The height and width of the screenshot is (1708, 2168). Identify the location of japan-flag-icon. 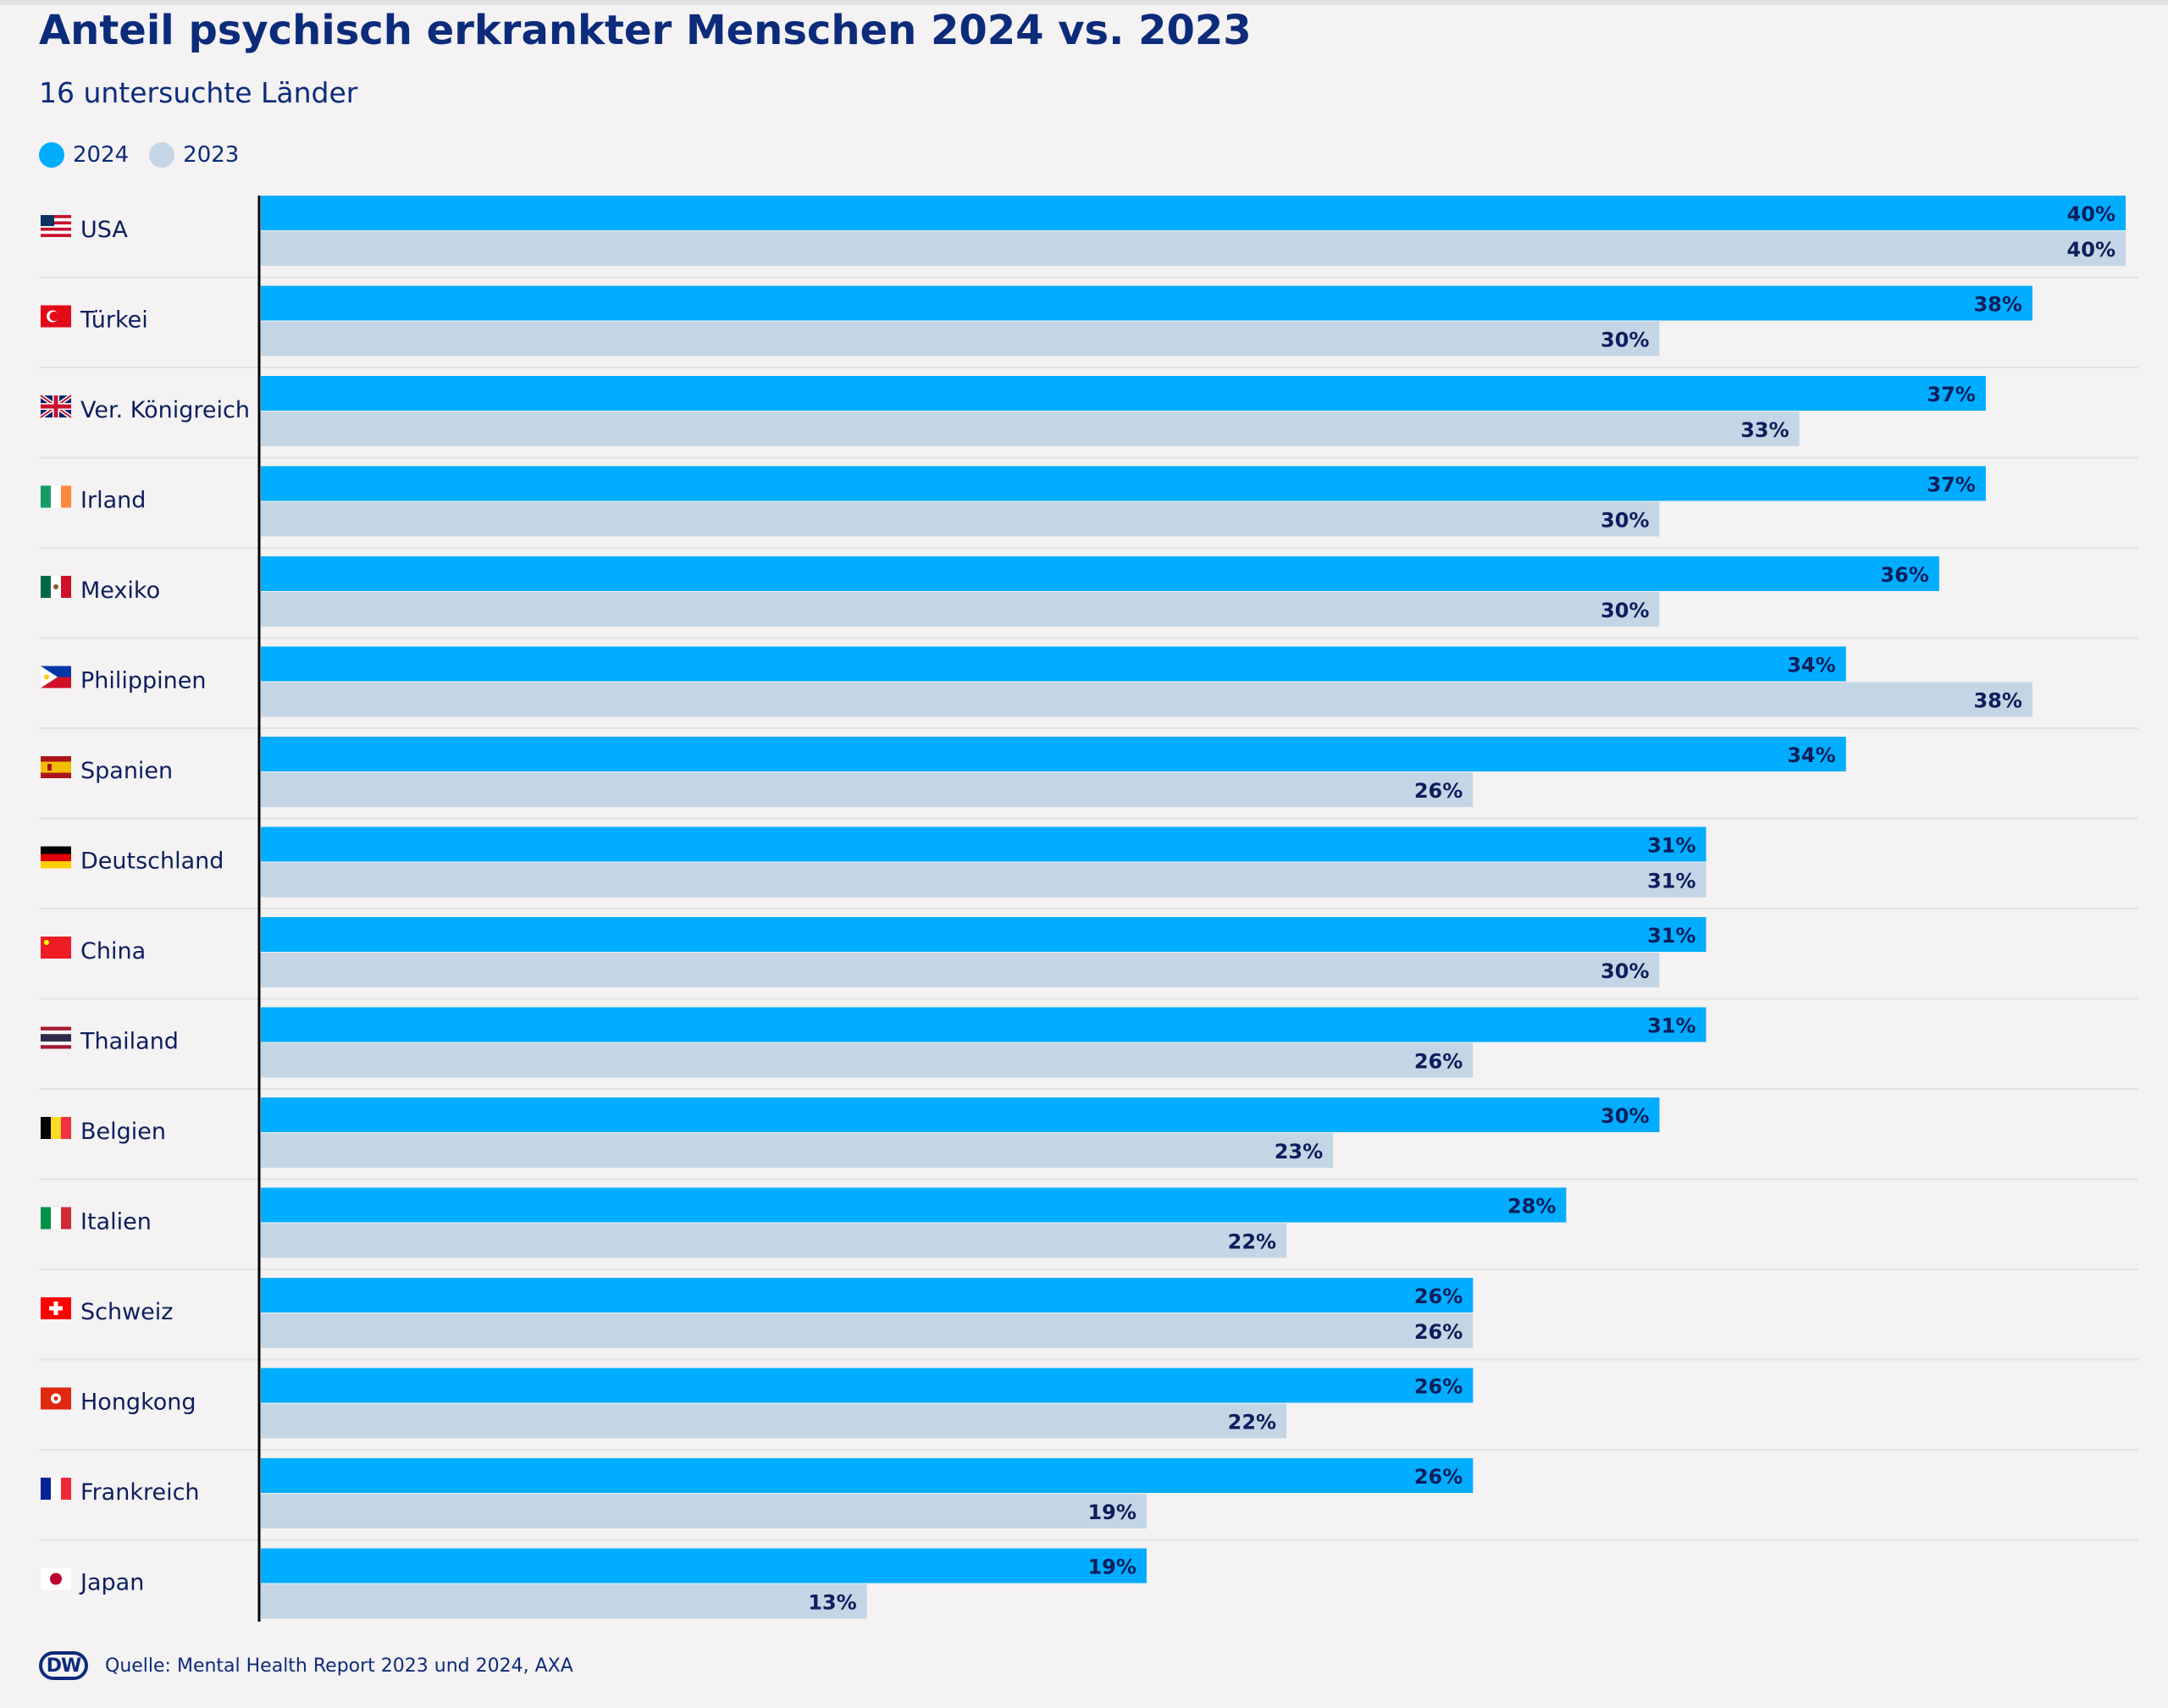
(56, 1578).